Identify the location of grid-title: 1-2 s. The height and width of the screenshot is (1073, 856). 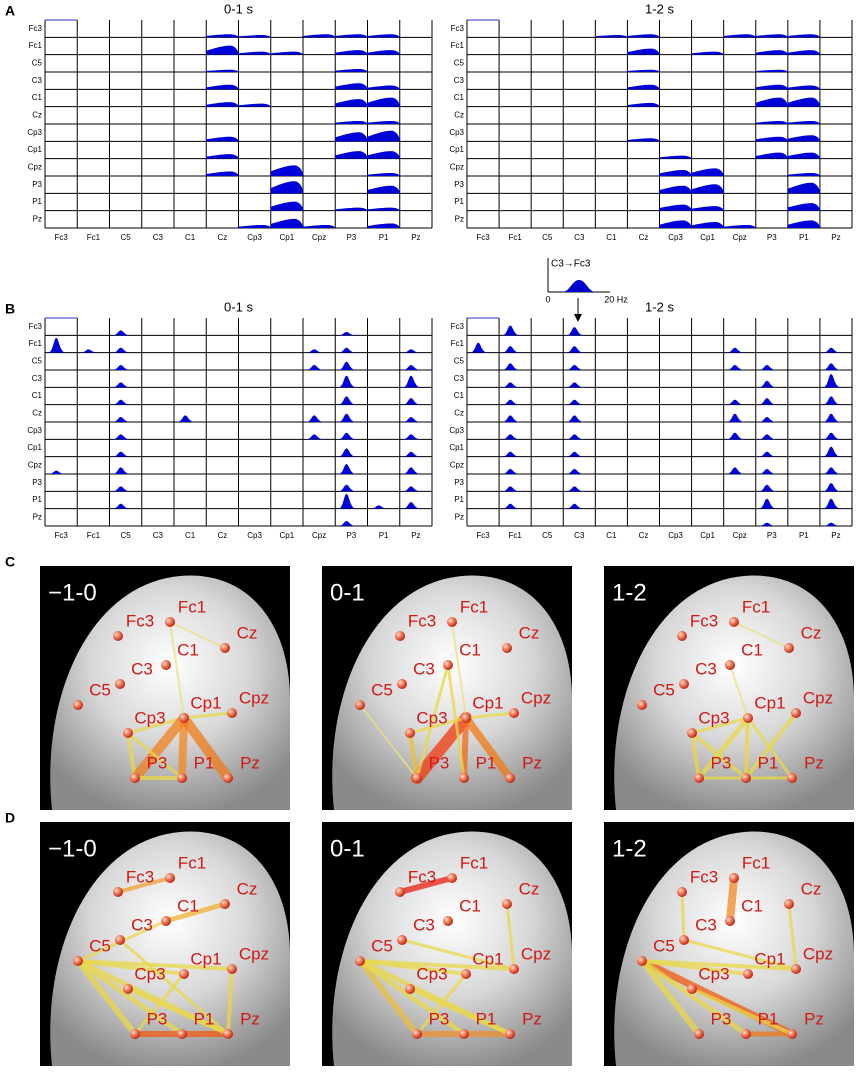
(659, 306).